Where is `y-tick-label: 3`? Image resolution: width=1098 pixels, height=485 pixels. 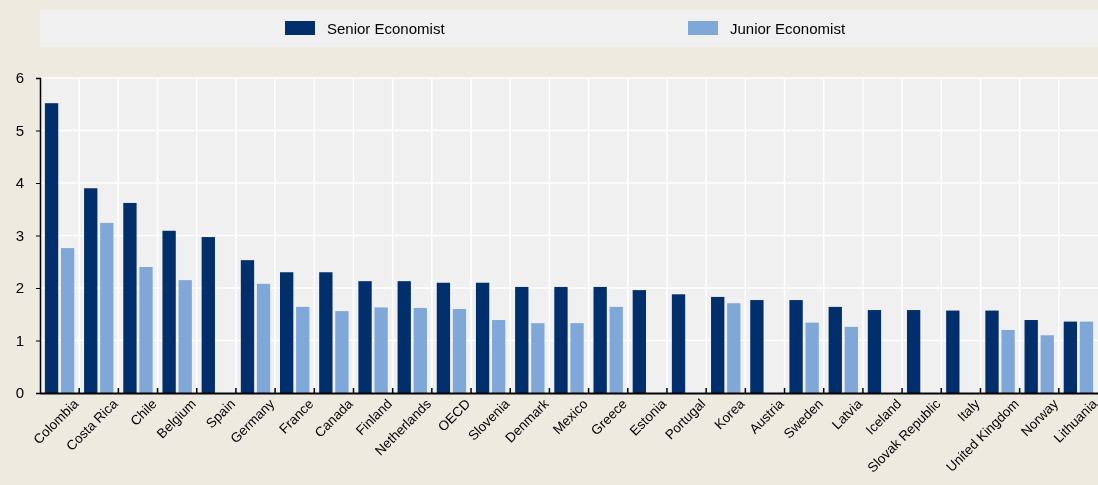
y-tick-label: 3 is located at coordinates (20, 235).